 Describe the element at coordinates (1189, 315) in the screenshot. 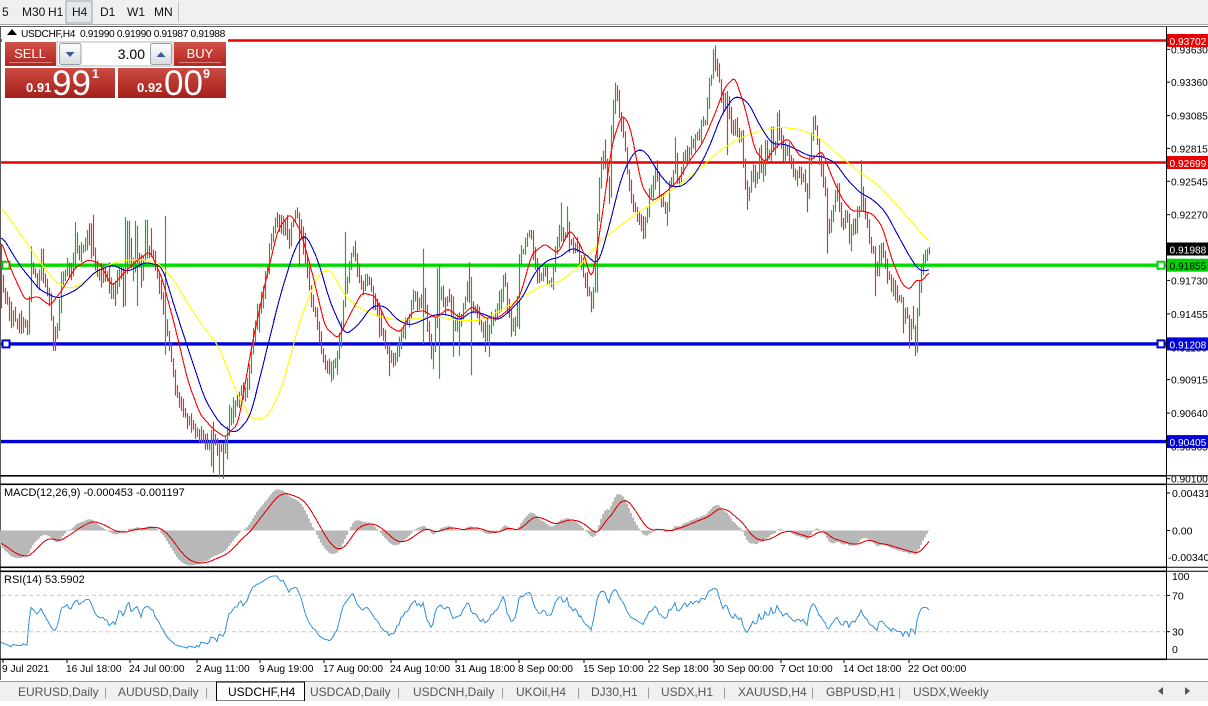

I see `svg-text: 0.91455` at that location.